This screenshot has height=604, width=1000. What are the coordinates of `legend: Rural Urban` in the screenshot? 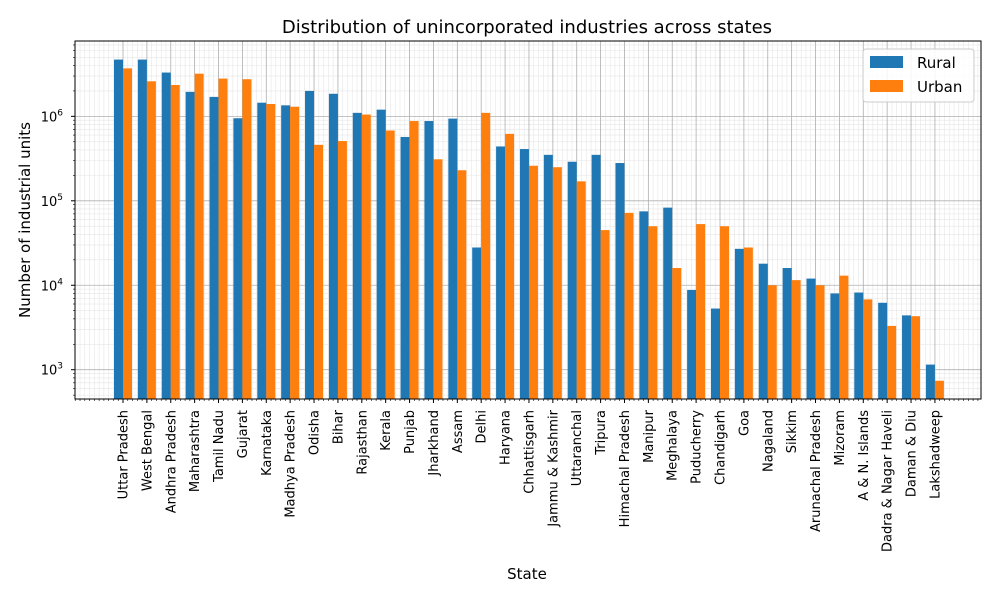 It's located at (918, 75).